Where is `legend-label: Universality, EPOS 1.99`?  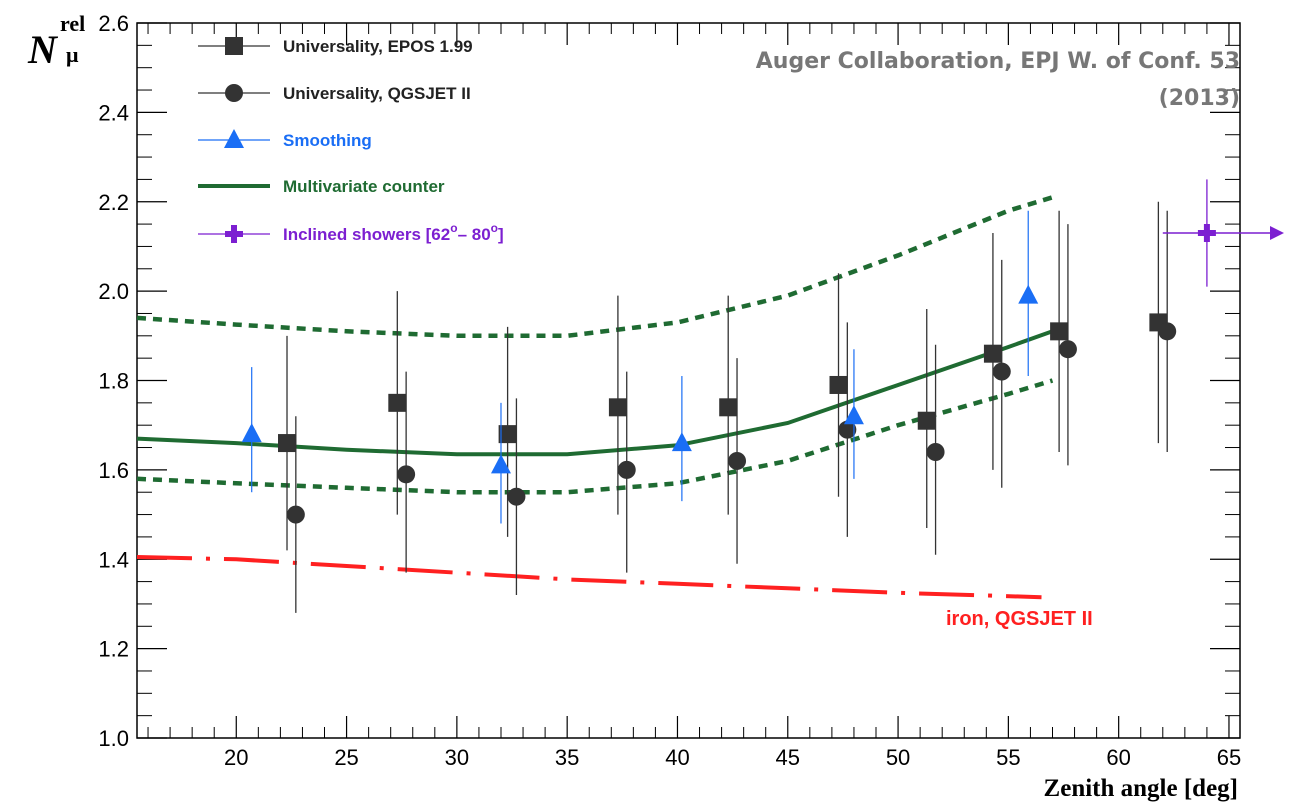 legend-label: Universality, EPOS 1.99 is located at coordinates (378, 46).